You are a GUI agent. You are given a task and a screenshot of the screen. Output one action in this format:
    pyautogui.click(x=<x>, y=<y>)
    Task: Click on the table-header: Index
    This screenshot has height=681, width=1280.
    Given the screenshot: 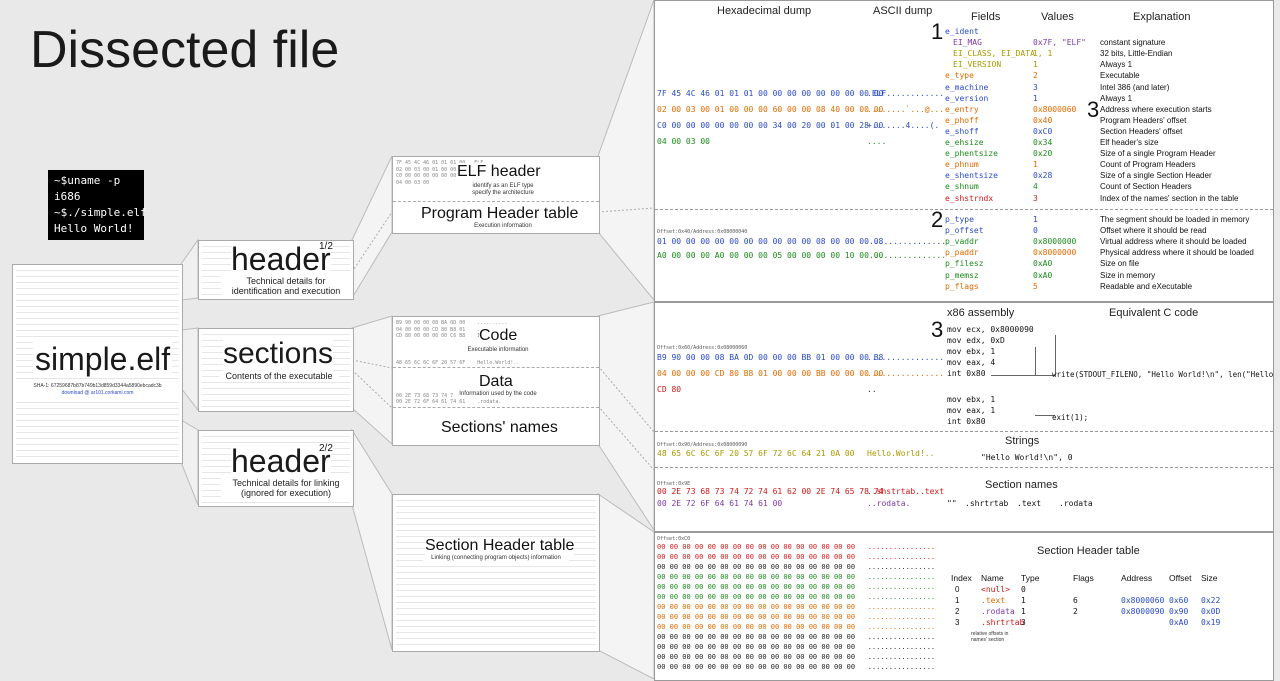 What is the action you would take?
    pyautogui.click(x=961, y=578)
    